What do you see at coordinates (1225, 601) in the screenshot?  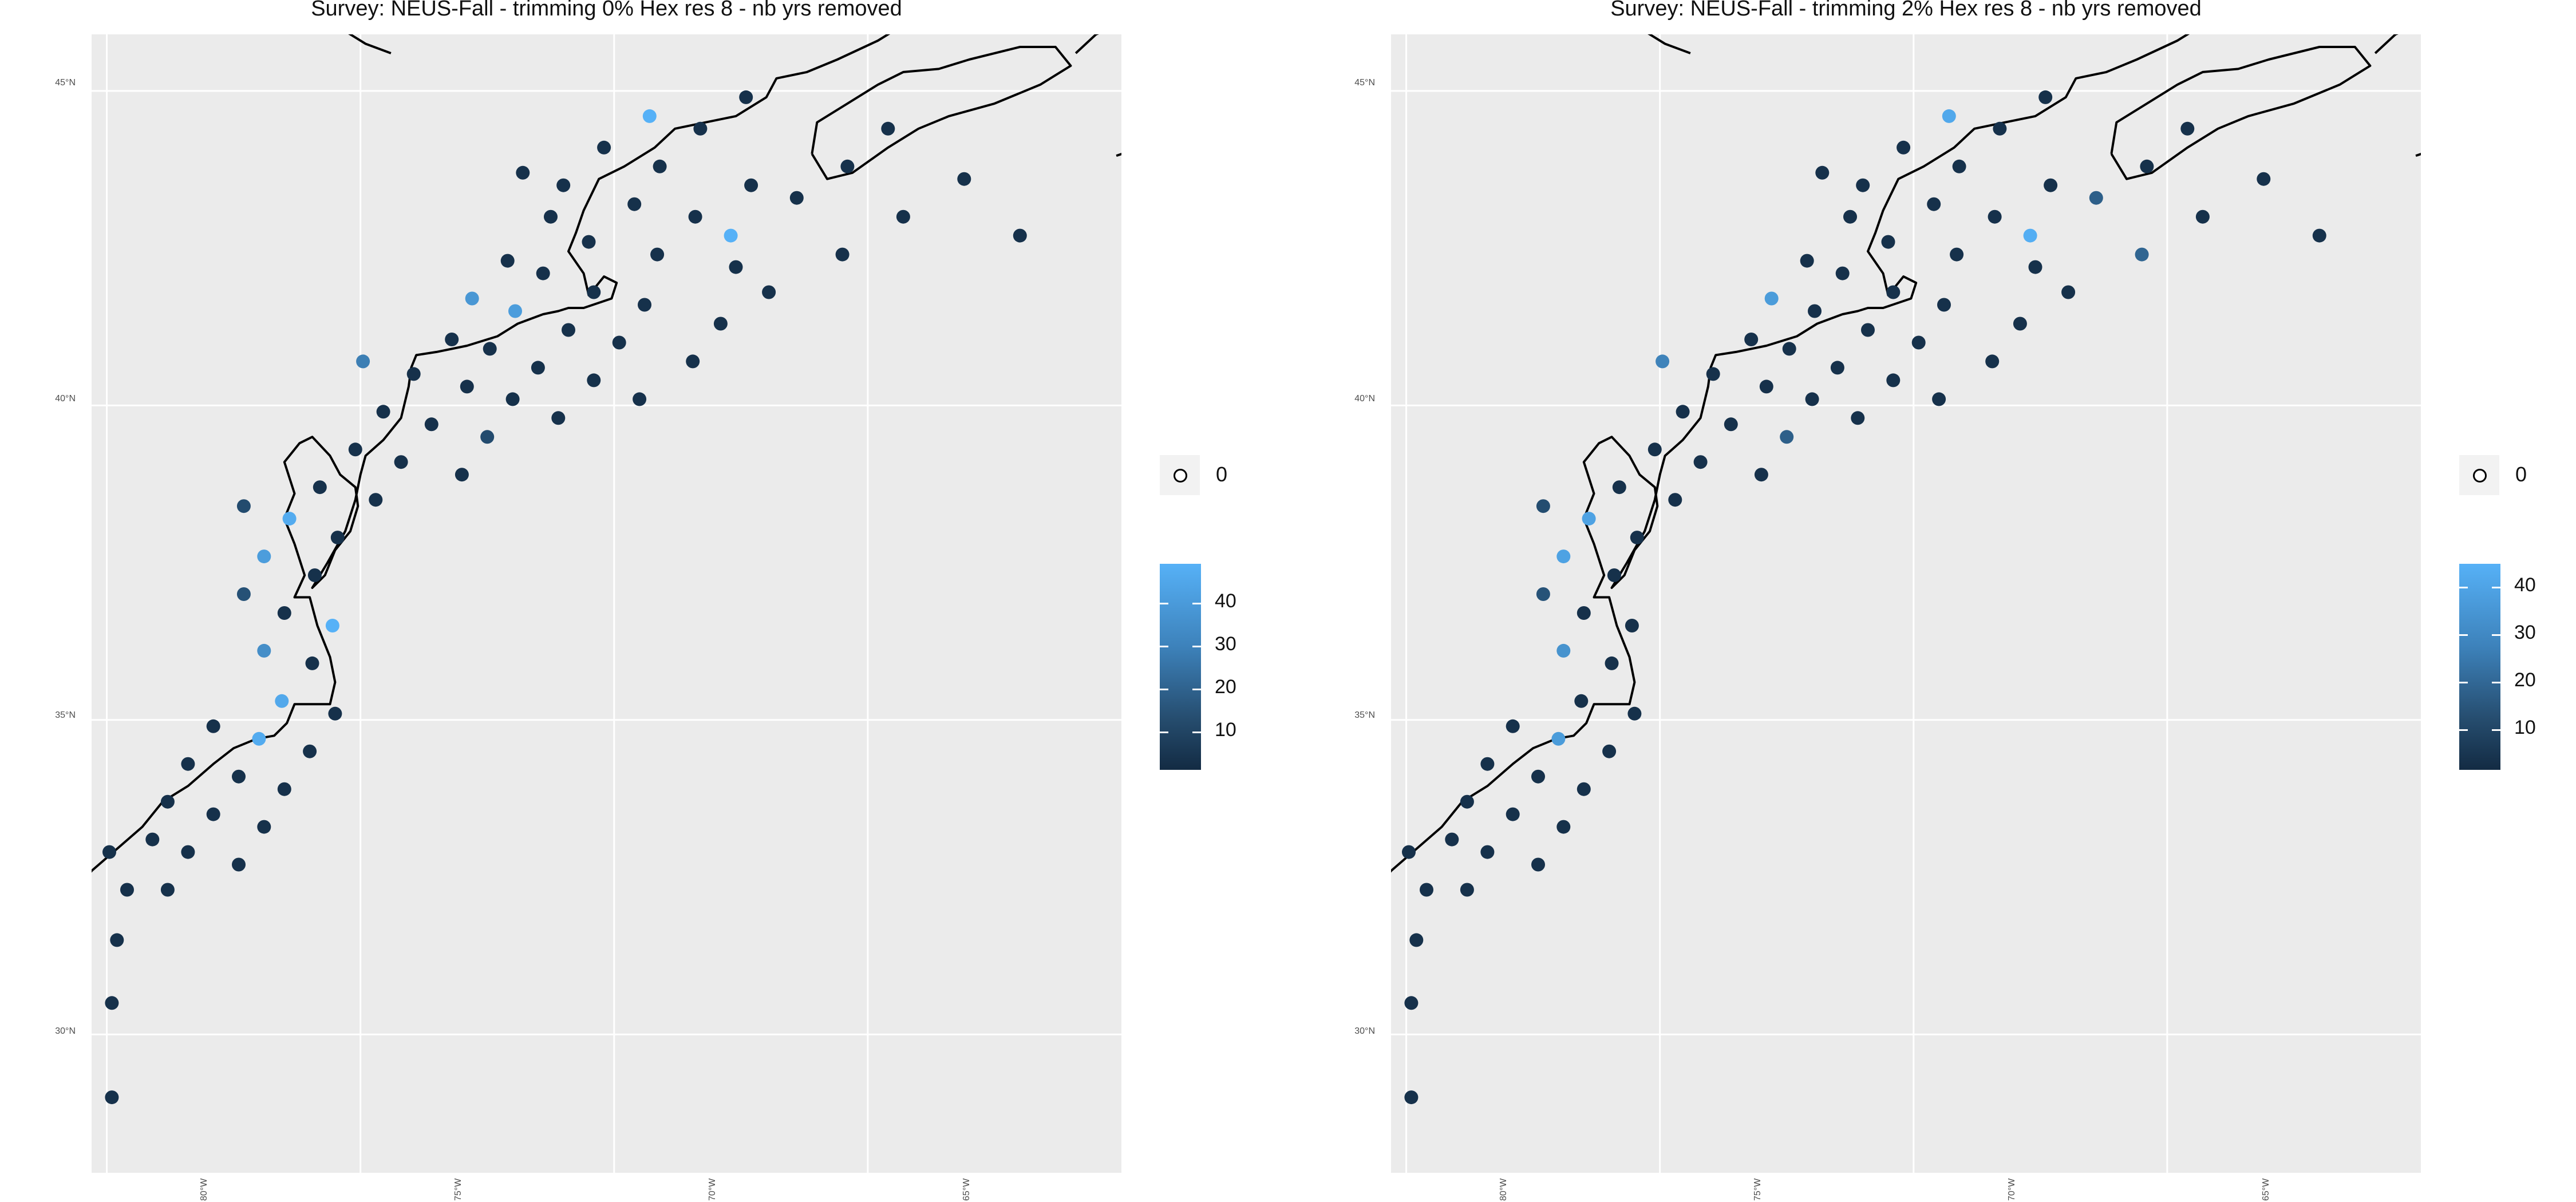 I see `colorbar-label-40-left: 40` at bounding box center [1225, 601].